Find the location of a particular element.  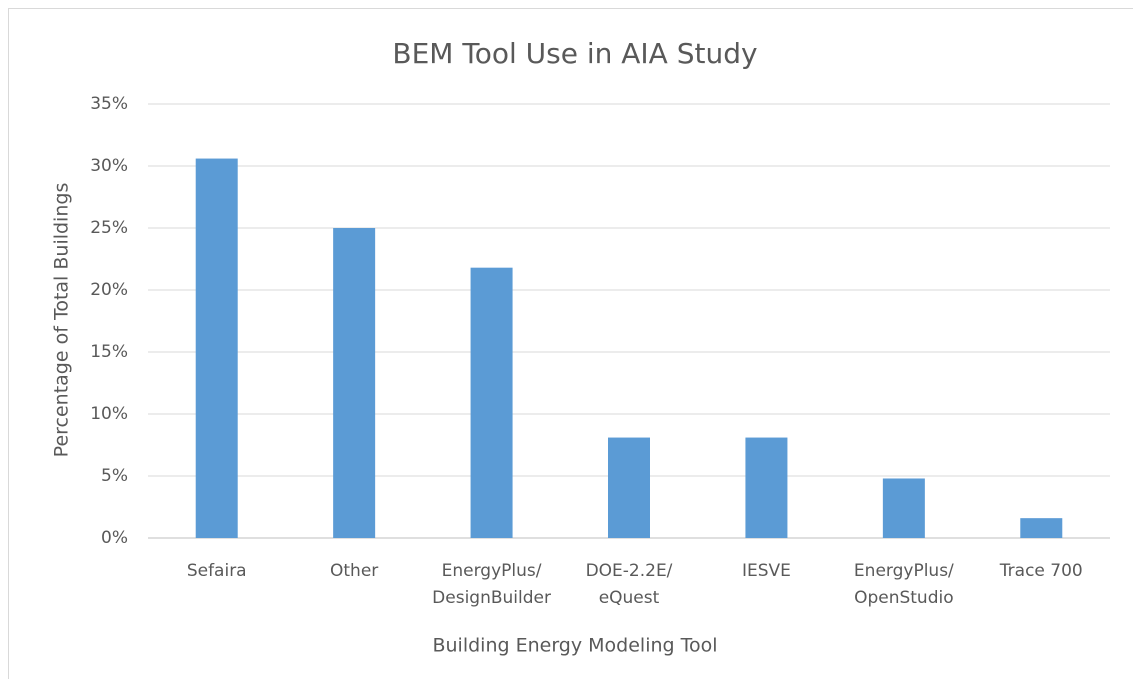

x-tick-label: IESVE is located at coordinates (766, 571).